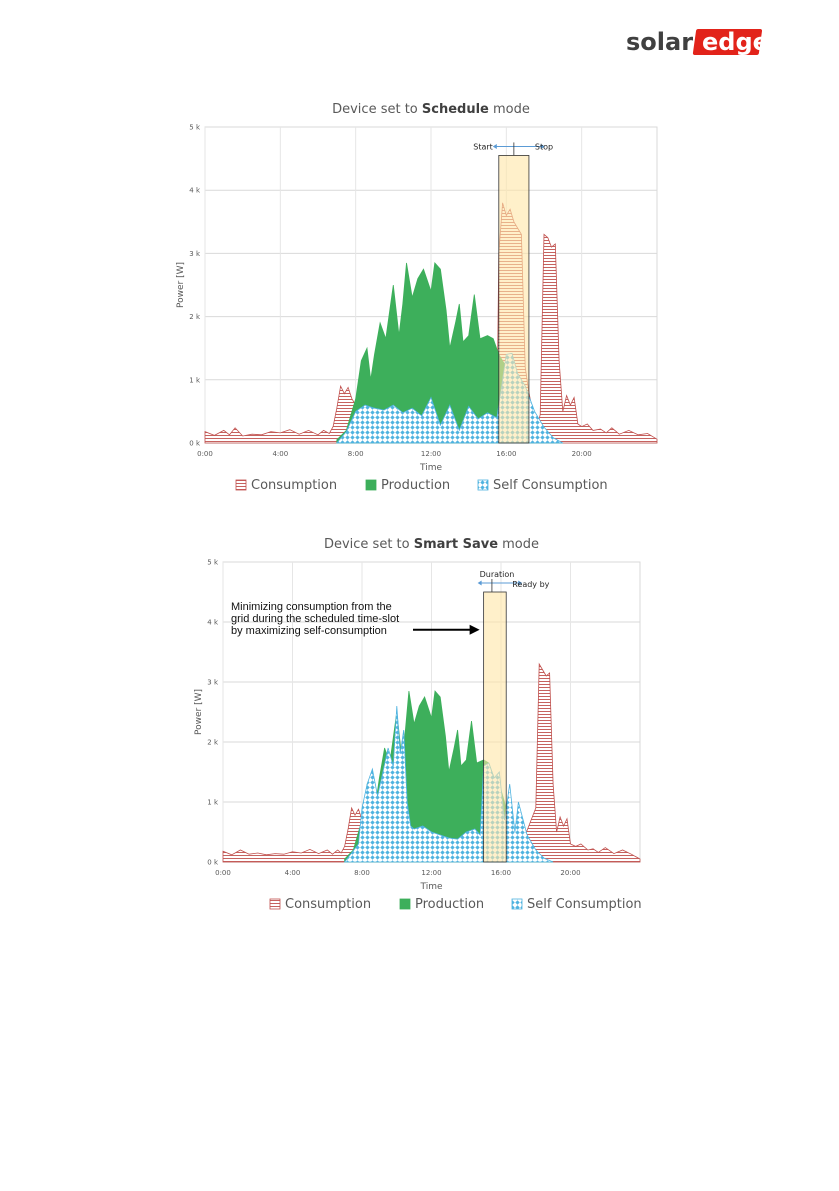 The image size is (839, 1191). Describe the element at coordinates (431, 285) in the screenshot. I see `chart-grid` at that location.